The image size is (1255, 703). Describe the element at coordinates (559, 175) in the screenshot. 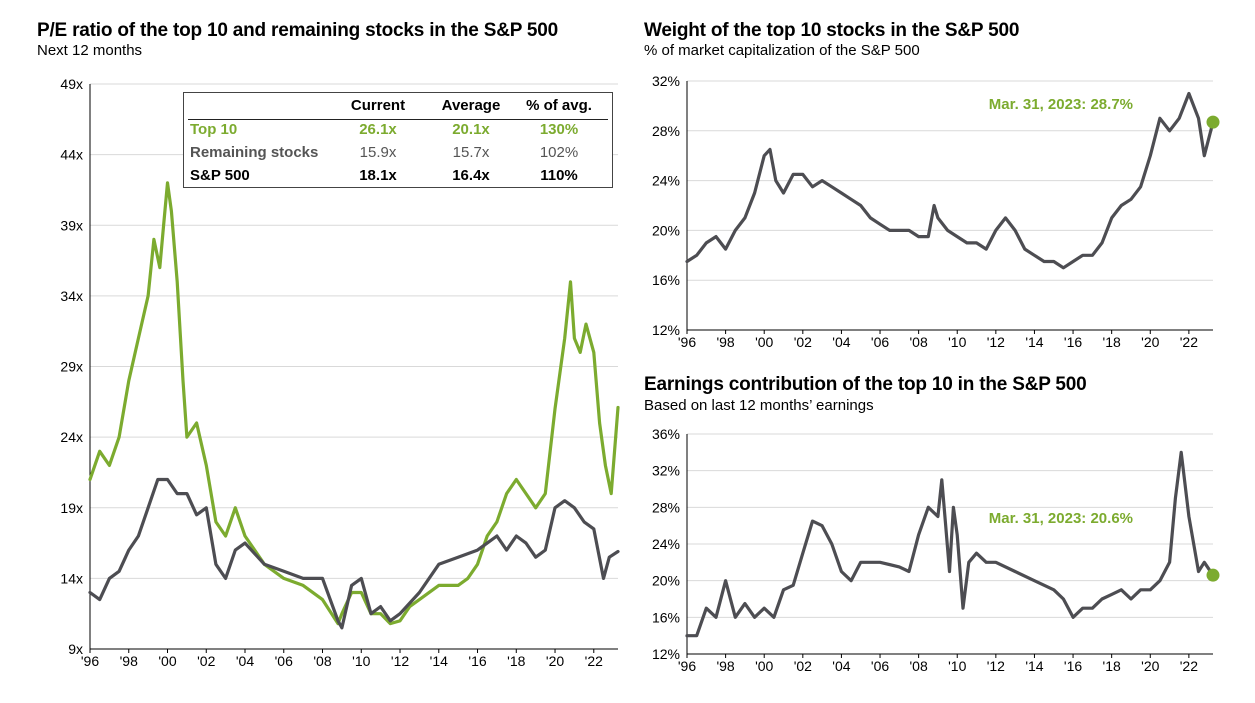

I see `pe-table-row-pct: 110%` at that location.